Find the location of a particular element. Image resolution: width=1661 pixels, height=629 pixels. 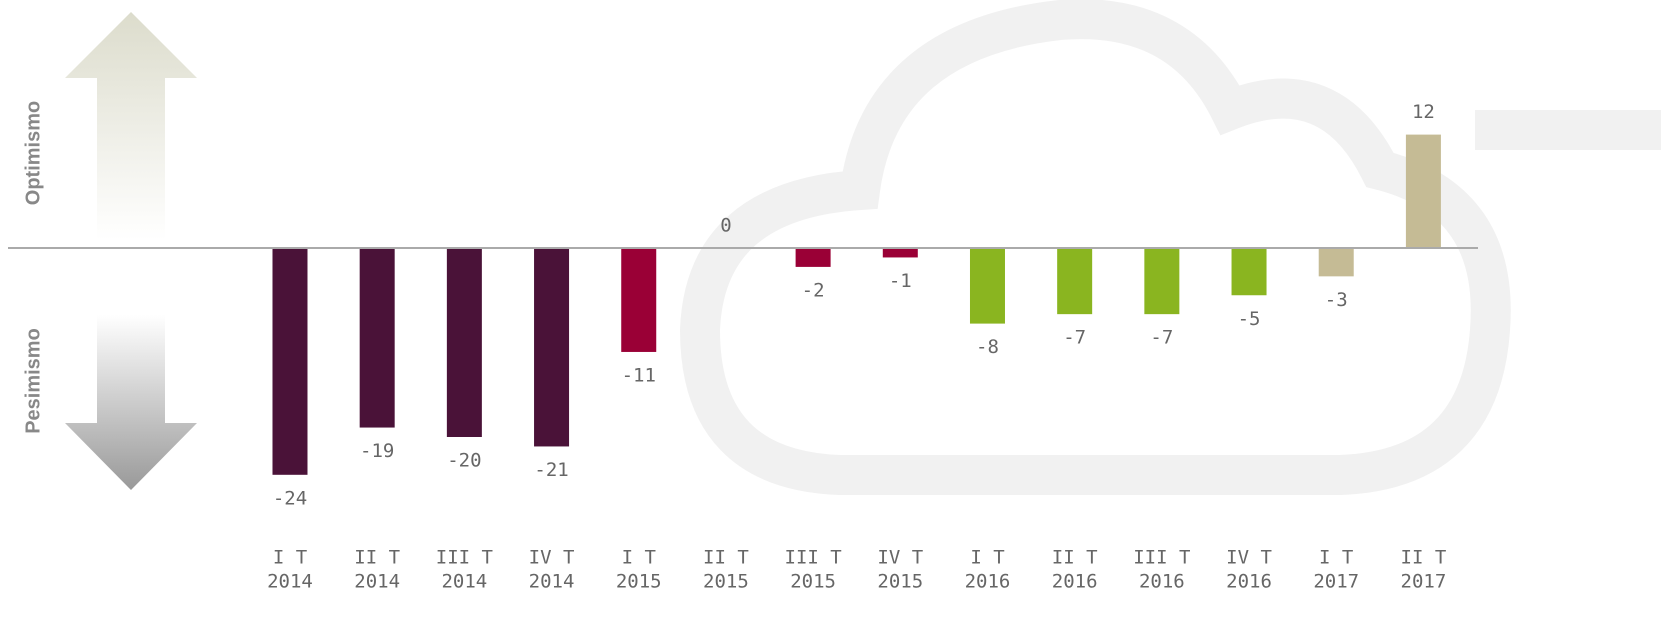

optimism-label: Optimismo is located at coordinates (33, 153).